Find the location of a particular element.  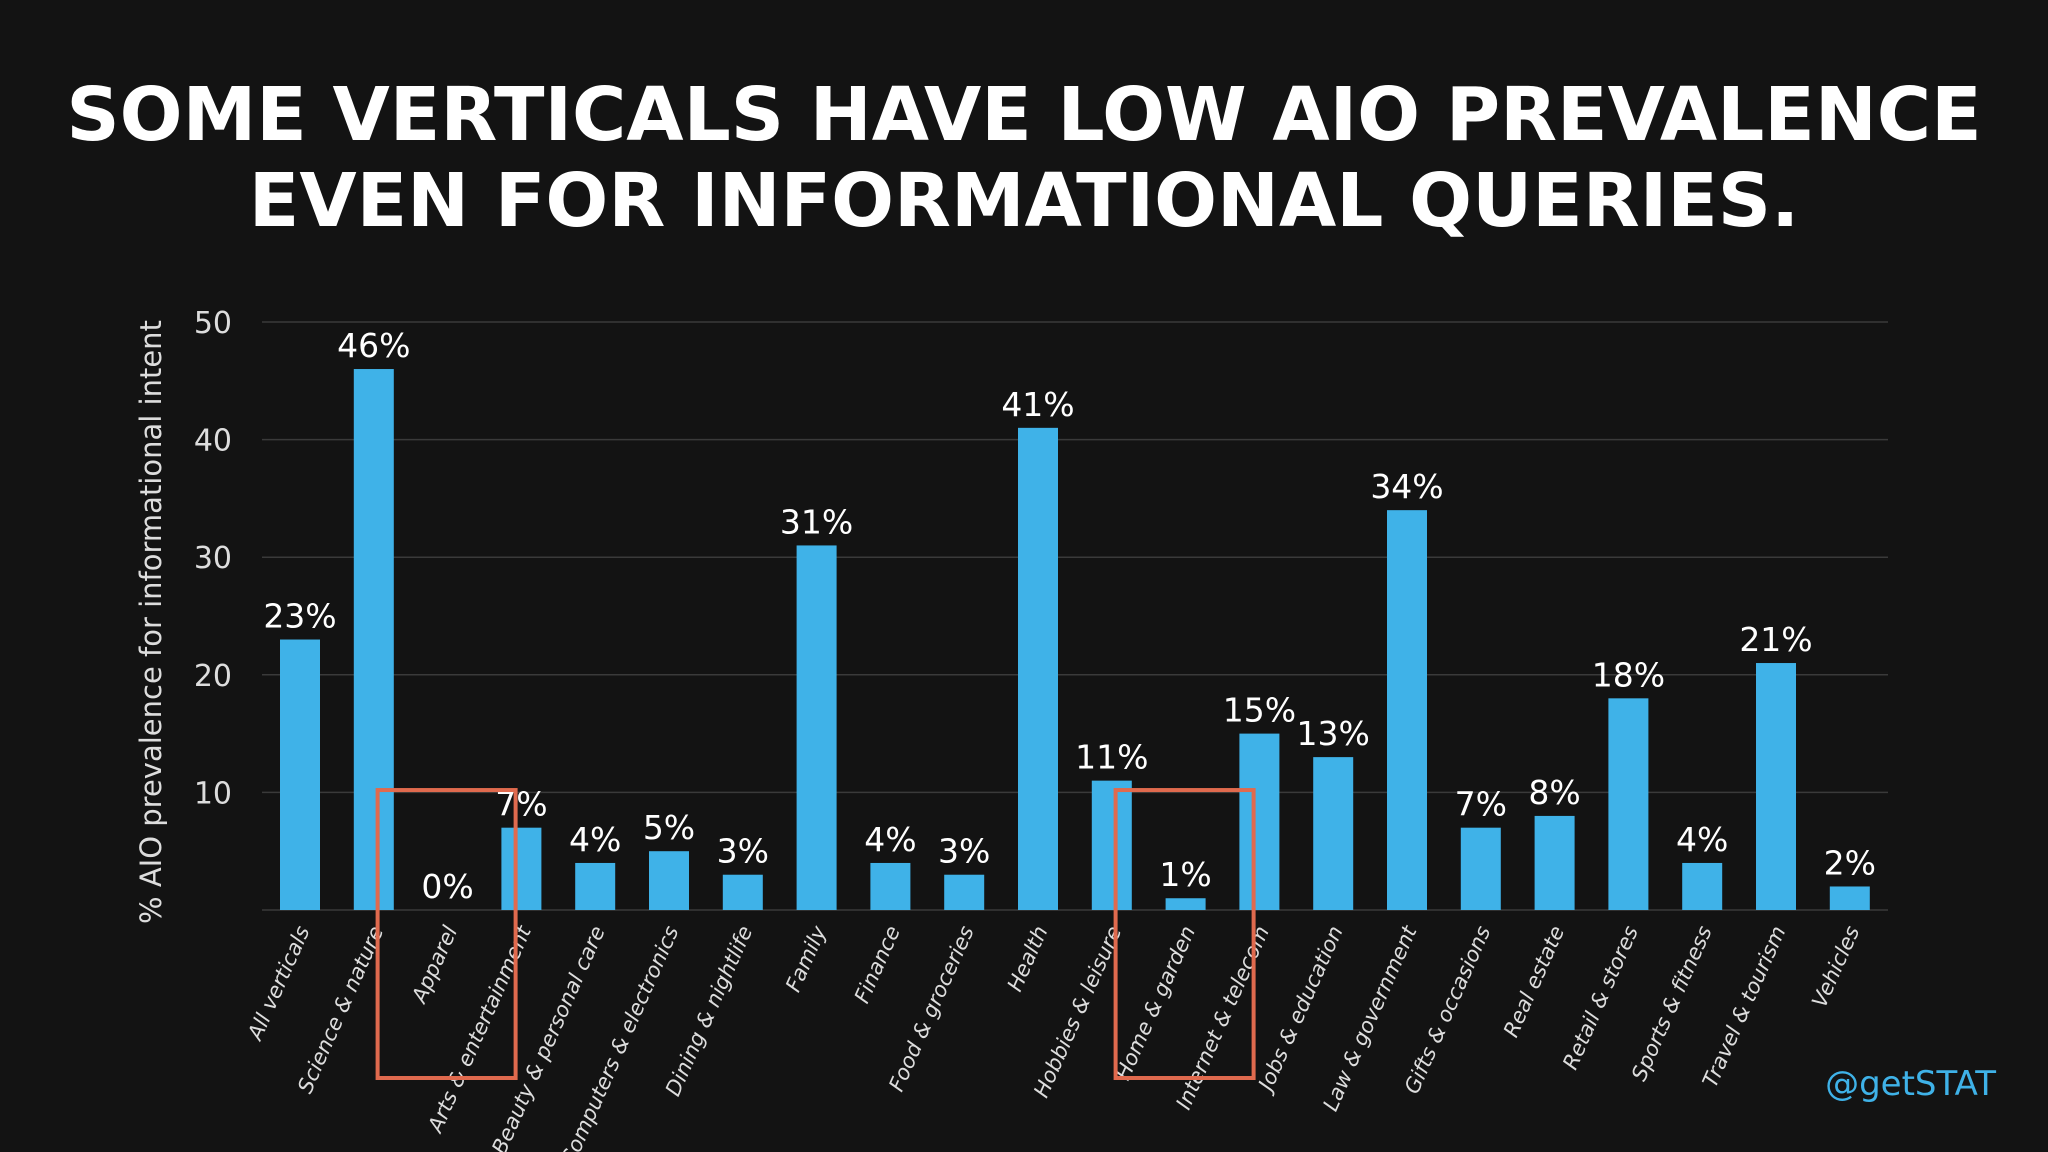

category-label: Family is located at coordinates (806, 959).